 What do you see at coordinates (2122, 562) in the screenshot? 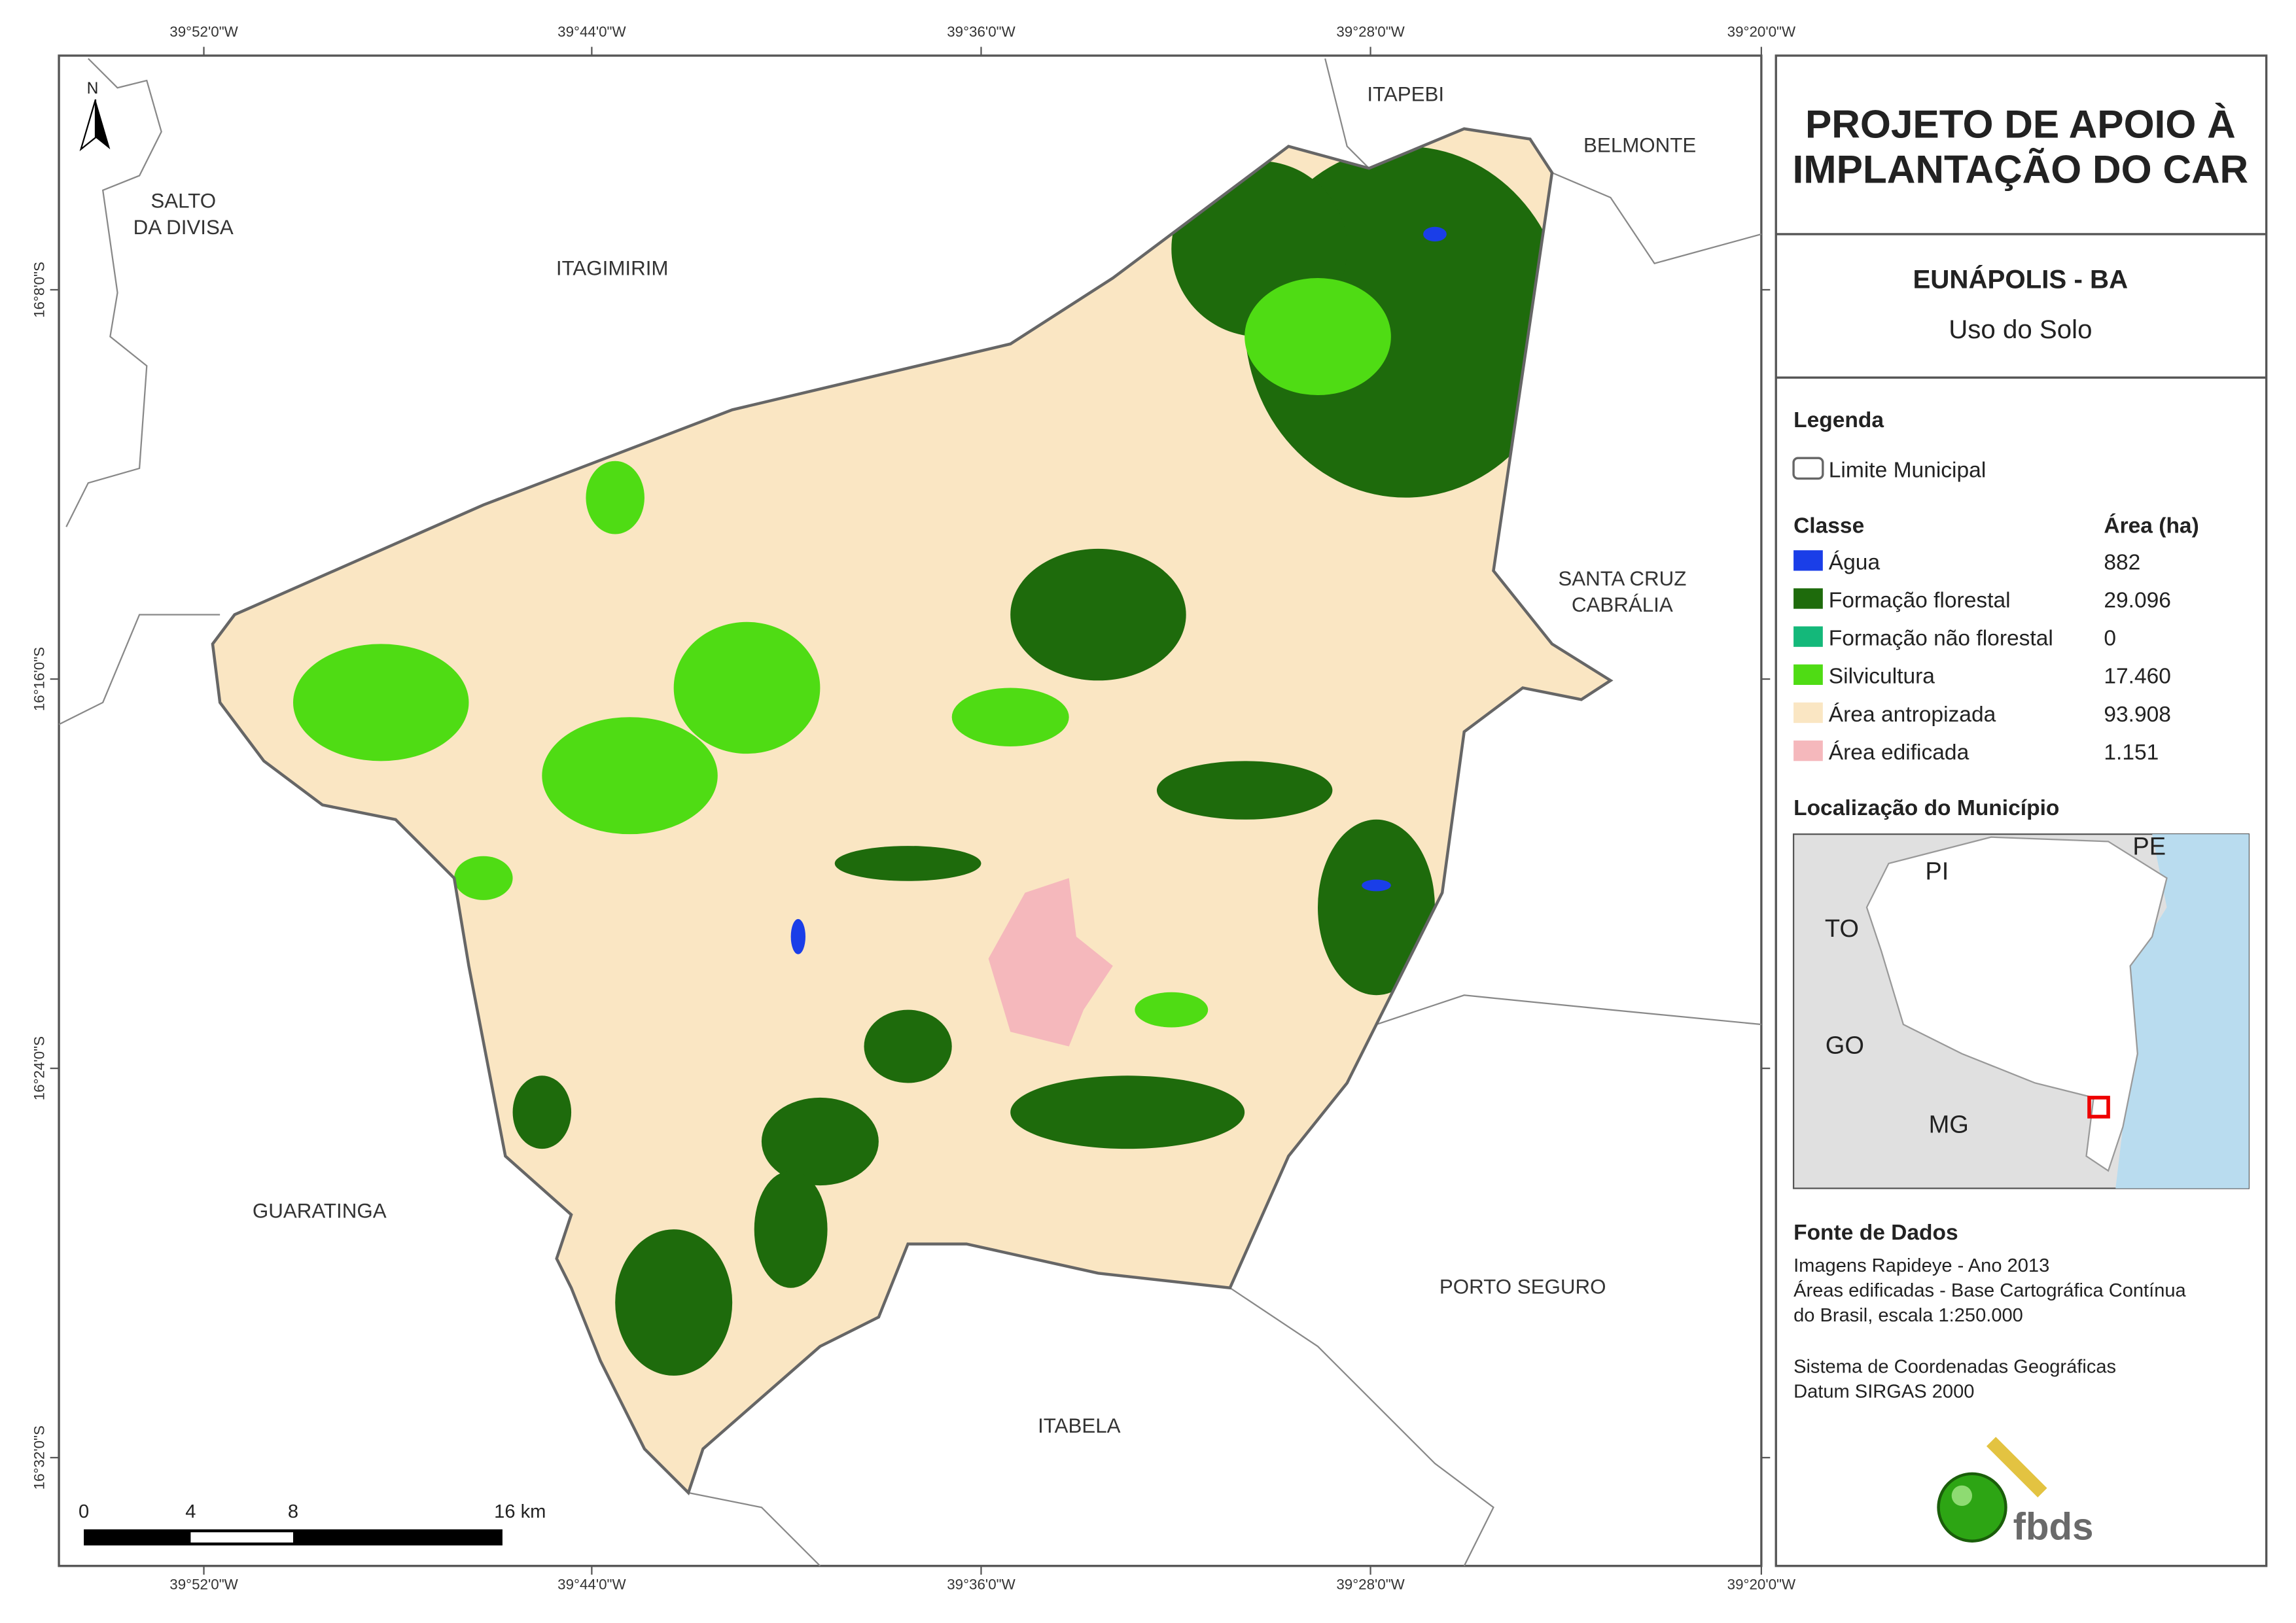
I see `legend-area: 882` at bounding box center [2122, 562].